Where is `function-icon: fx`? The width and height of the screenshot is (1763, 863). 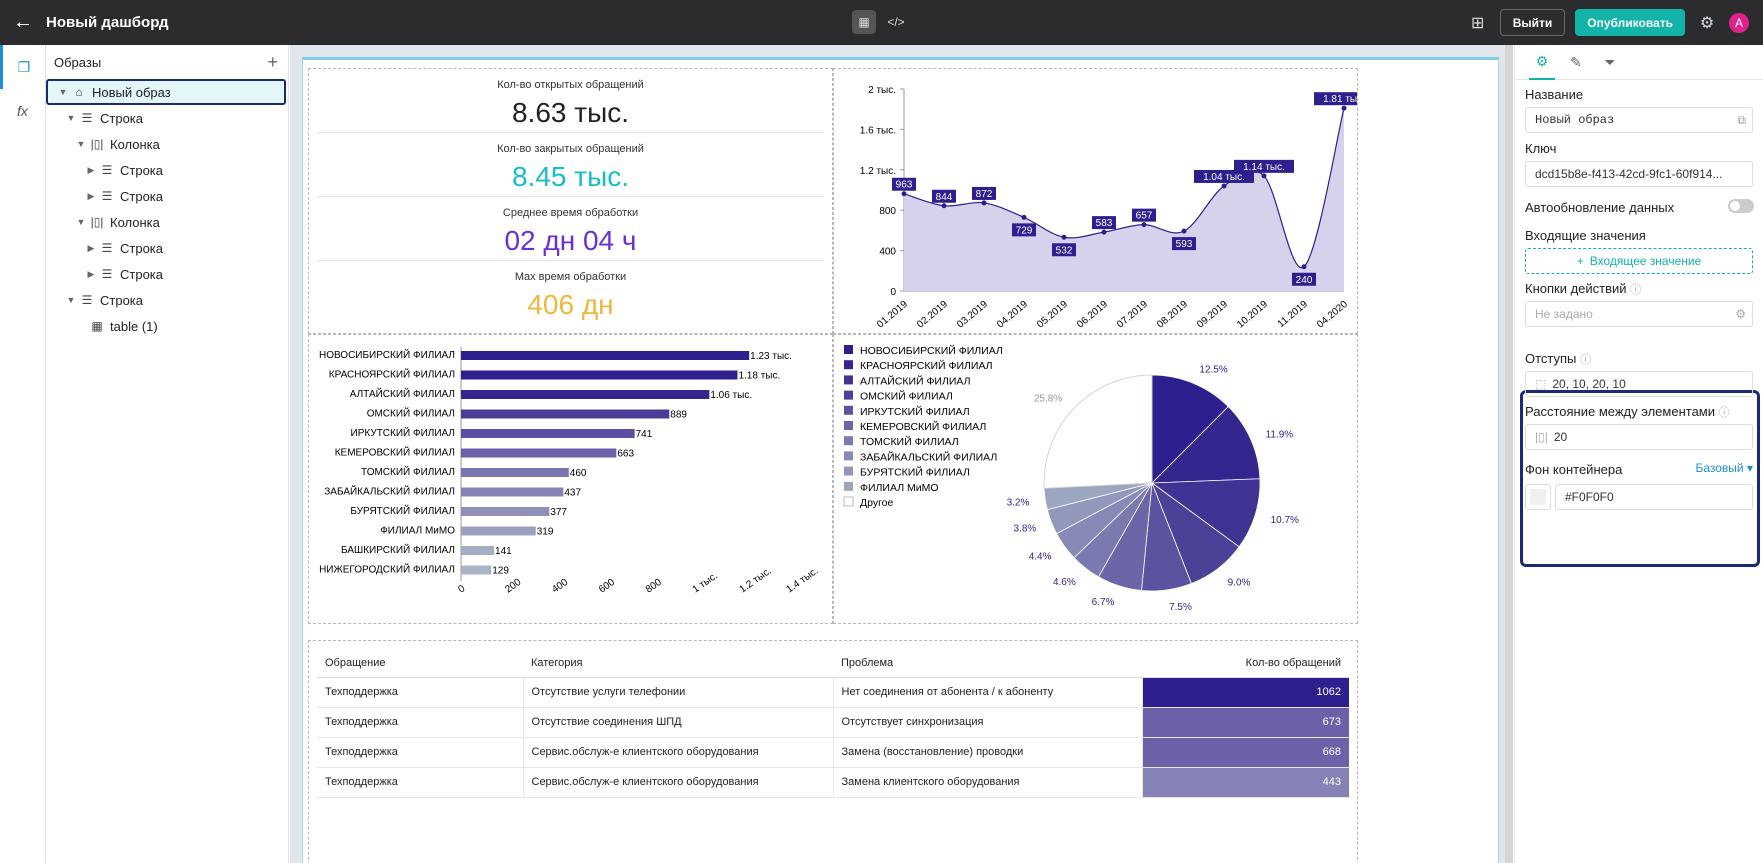
function-icon: fx is located at coordinates (22, 111).